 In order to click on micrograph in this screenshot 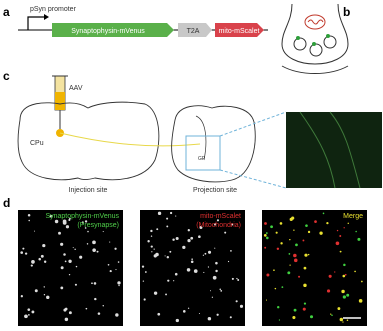, I will do `click(70, 268)`.